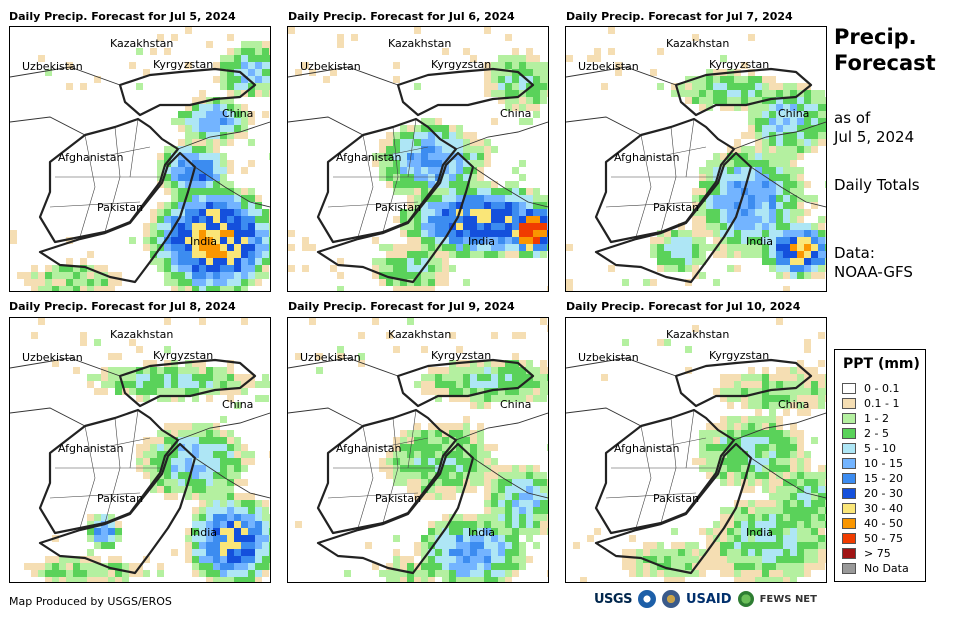  Describe the element at coordinates (872, 463) in the screenshot. I see `legend-item: 10 - 15` at that location.